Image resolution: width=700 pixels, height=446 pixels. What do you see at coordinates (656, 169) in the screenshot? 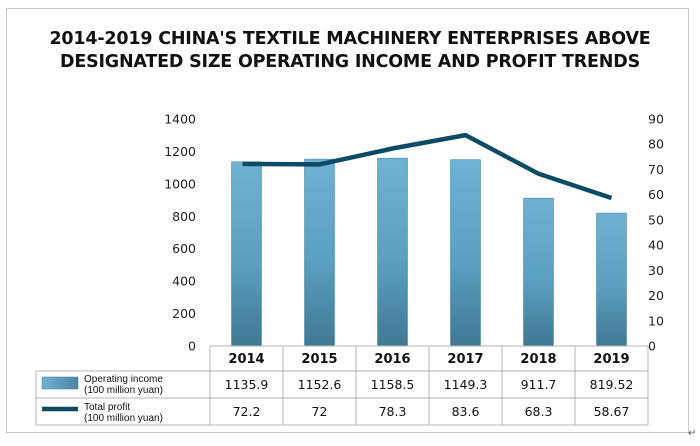
I see `right-tick-label: 70` at bounding box center [656, 169].